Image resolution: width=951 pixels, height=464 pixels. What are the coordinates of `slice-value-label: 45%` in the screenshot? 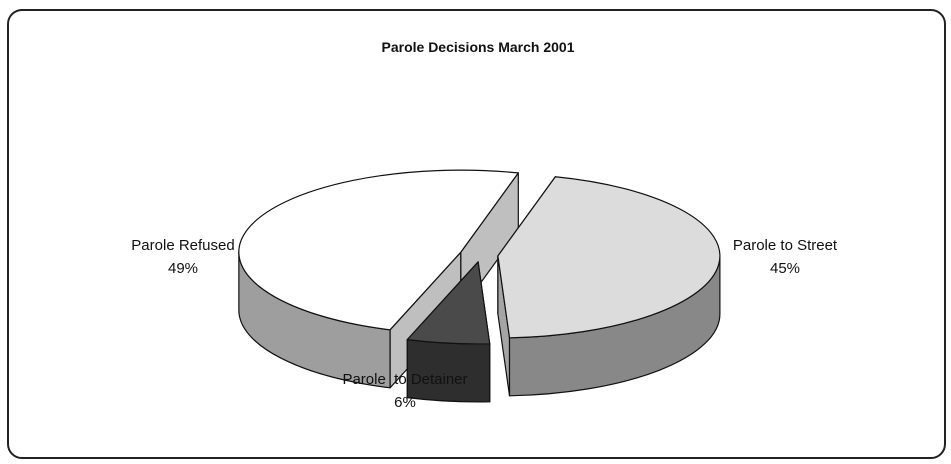 It's located at (785, 268).